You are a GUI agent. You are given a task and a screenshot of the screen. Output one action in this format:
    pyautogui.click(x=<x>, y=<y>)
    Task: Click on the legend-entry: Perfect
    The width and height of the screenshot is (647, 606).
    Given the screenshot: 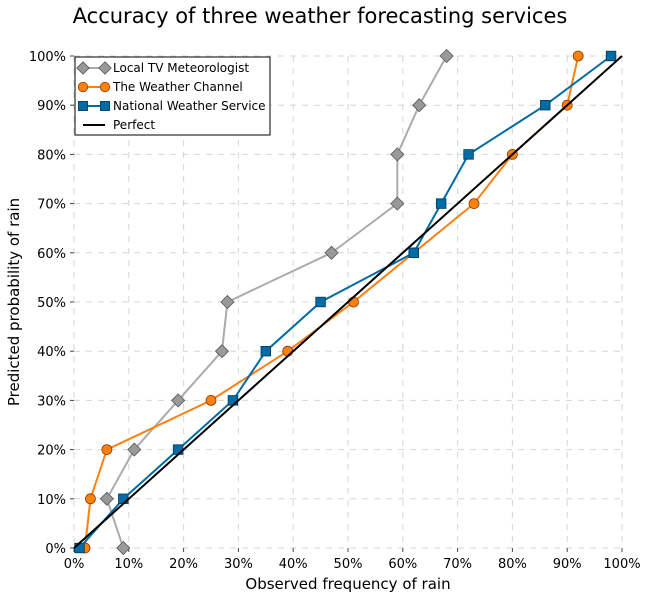 What is the action you would take?
    pyautogui.click(x=119, y=125)
    